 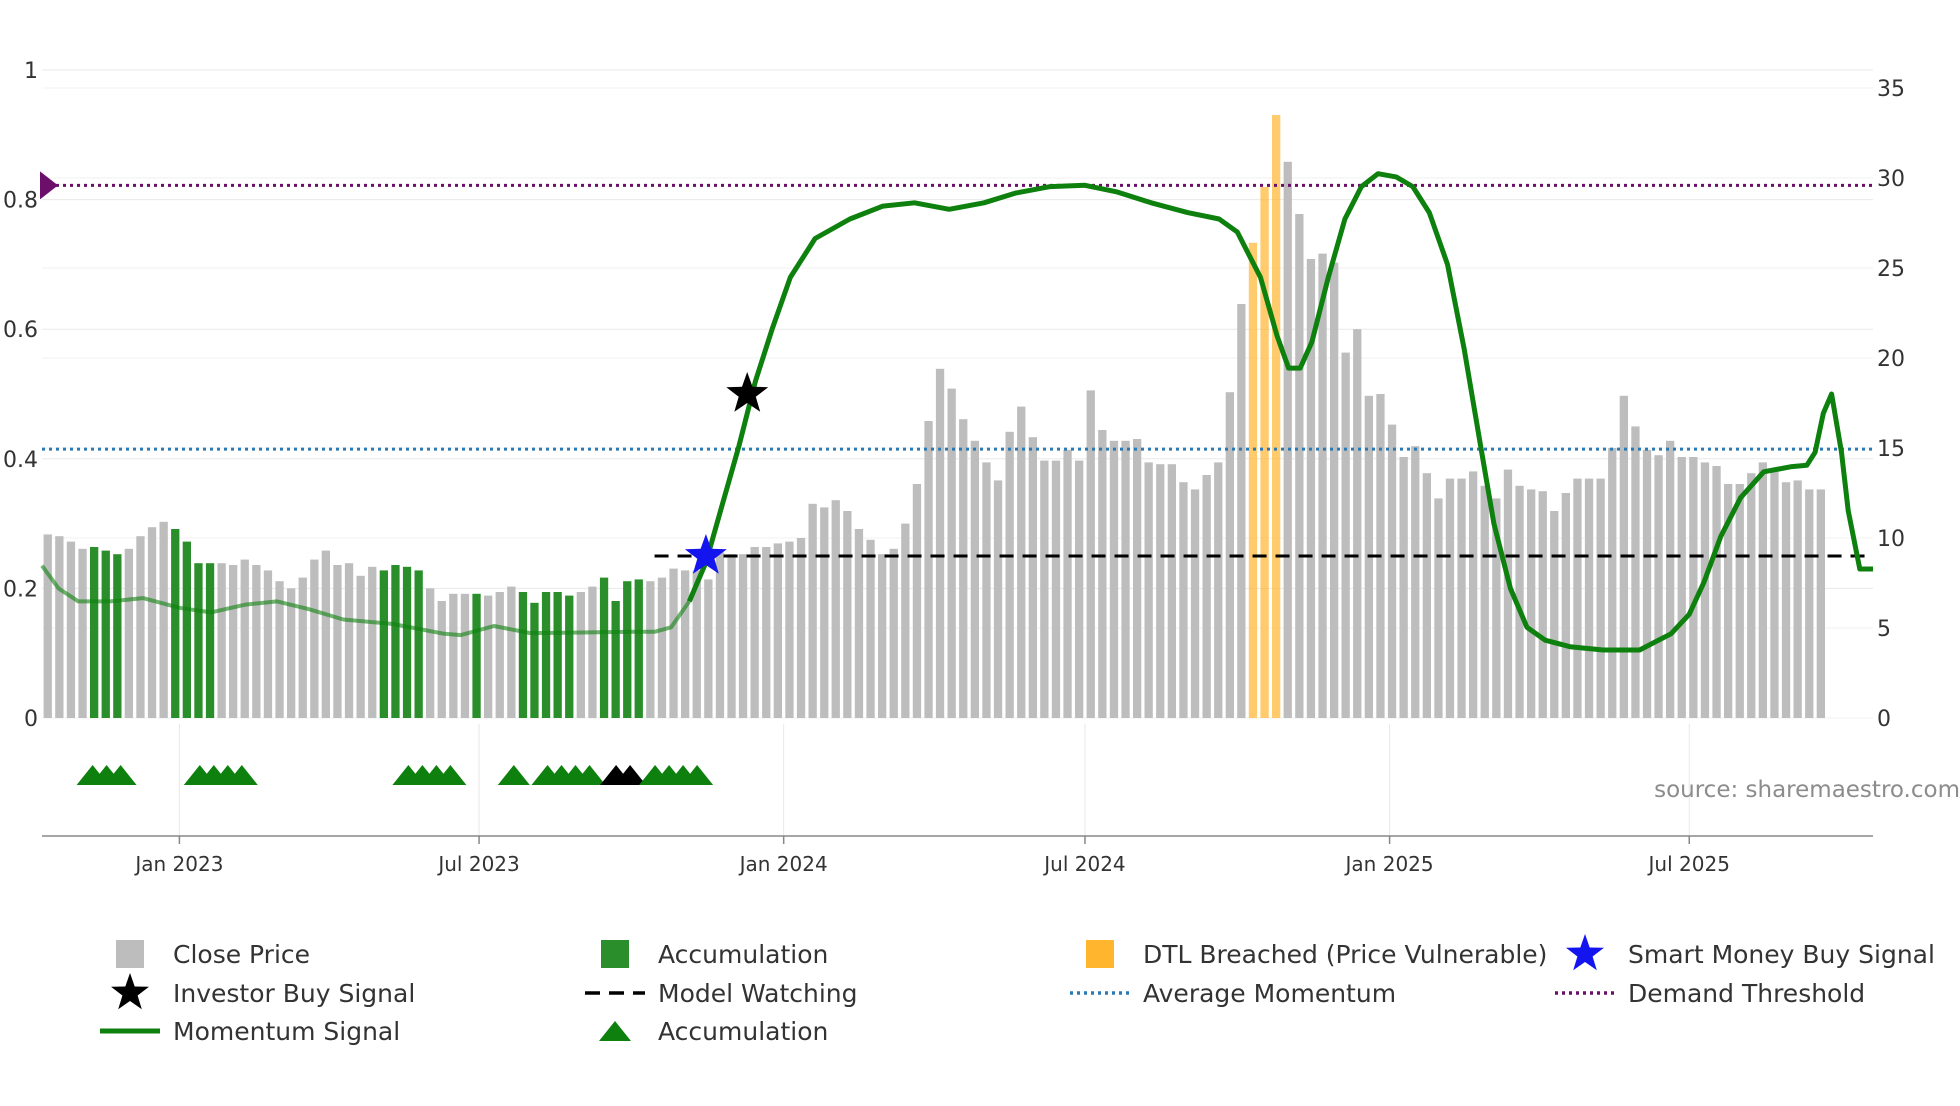 What do you see at coordinates (1276, 416) in the screenshot?
I see `dtl-breached-bar` at bounding box center [1276, 416].